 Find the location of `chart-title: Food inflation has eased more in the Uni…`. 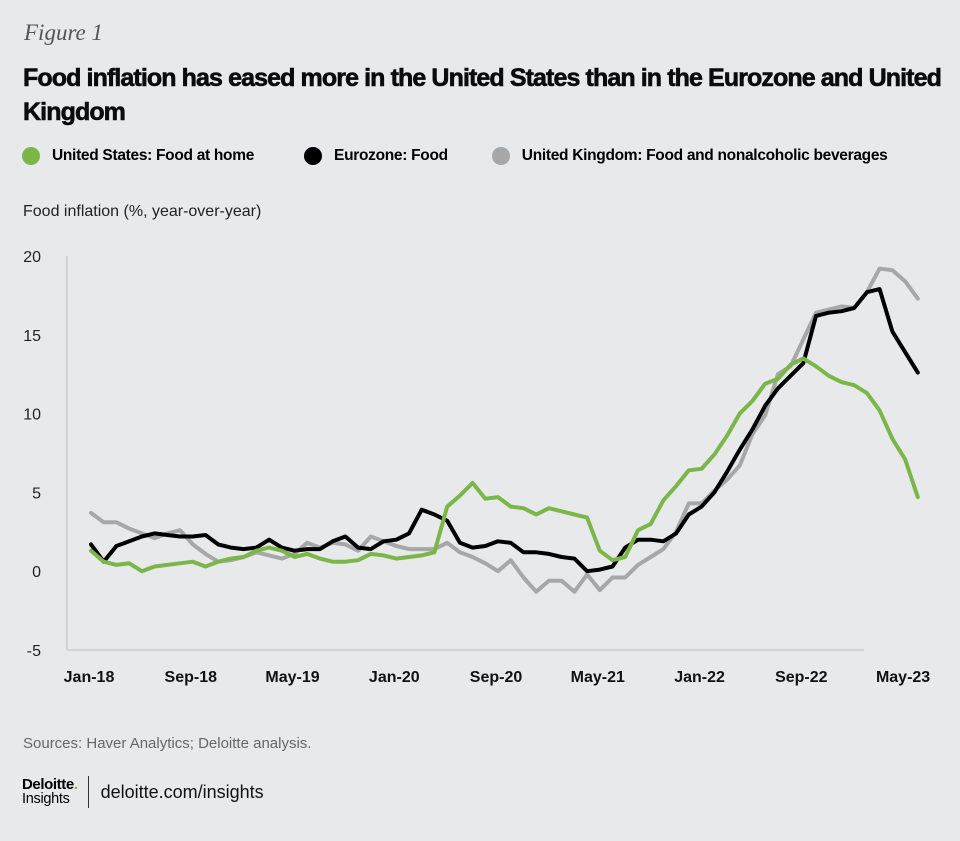

chart-title: Food inflation has eased more in the Uni… is located at coordinates (482, 95).